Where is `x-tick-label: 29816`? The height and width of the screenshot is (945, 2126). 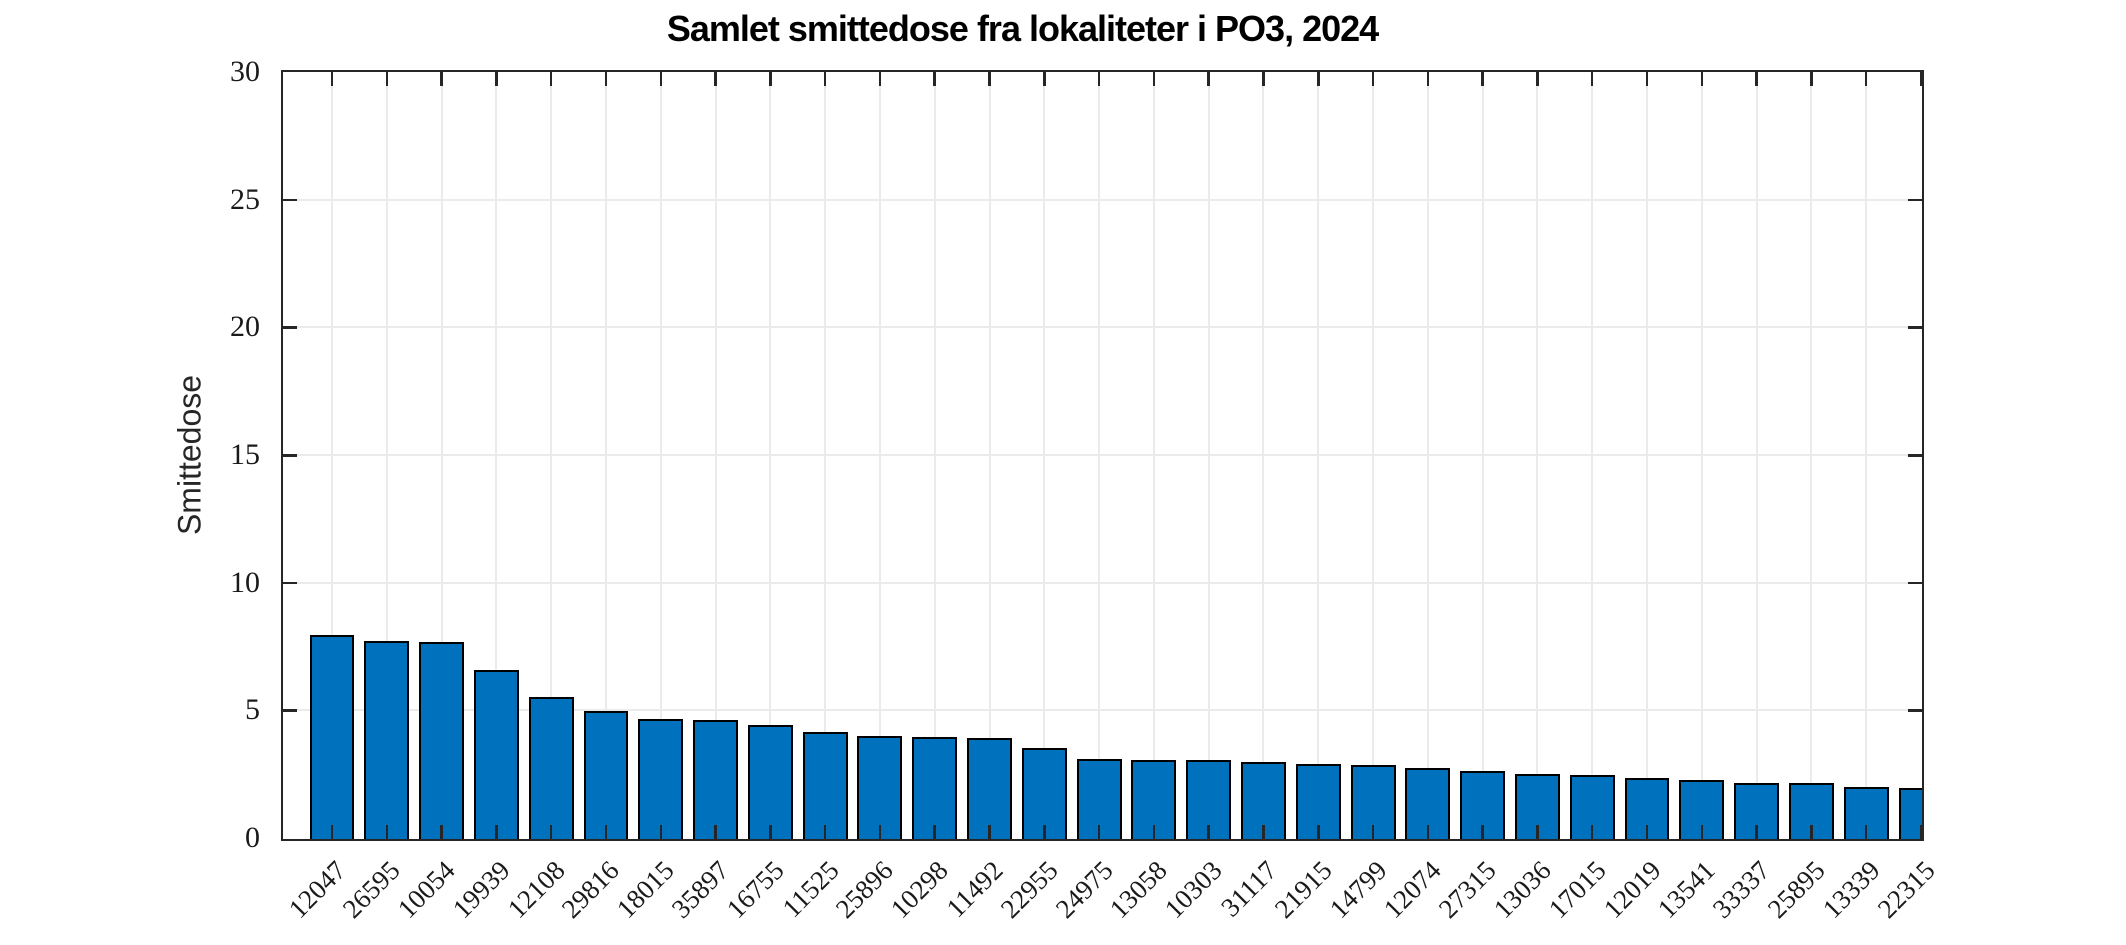 x-tick-label: 29816 is located at coordinates (591, 889).